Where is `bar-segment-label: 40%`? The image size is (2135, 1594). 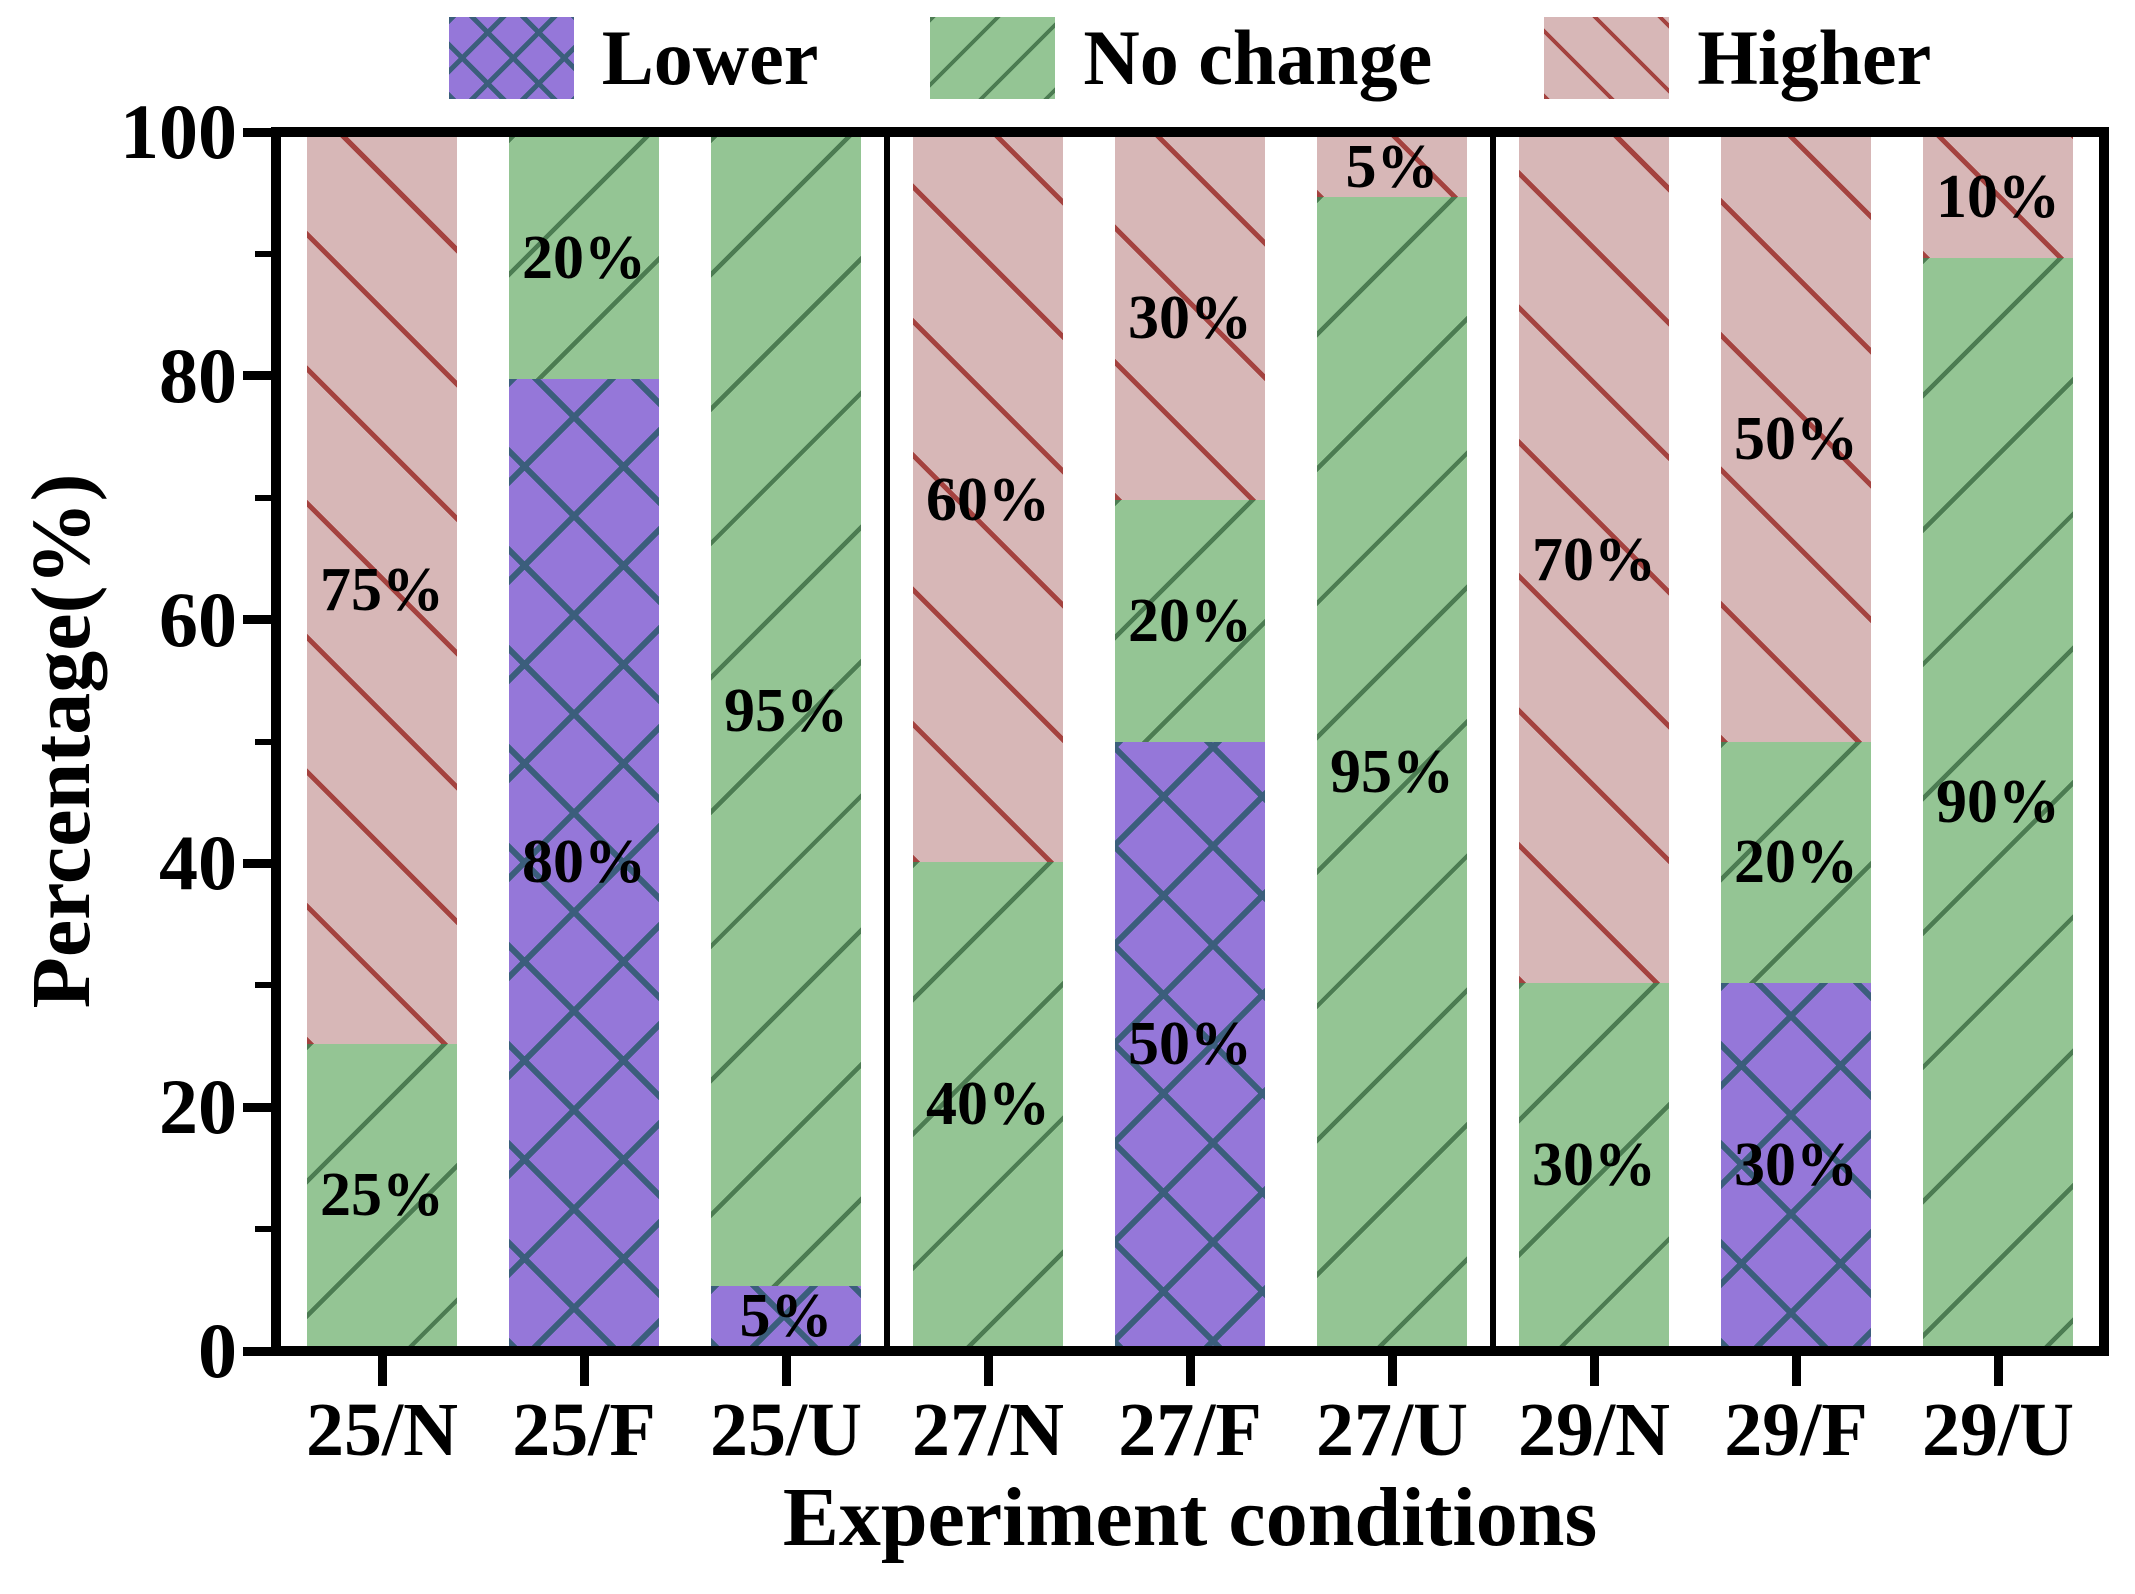
bar-segment-label: 40% is located at coordinates (988, 1104).